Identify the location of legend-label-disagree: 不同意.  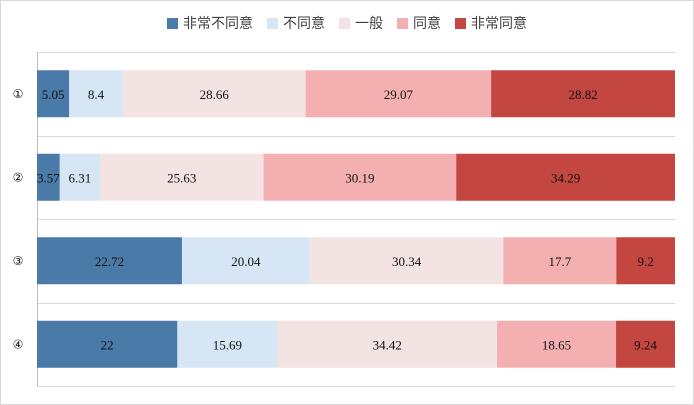
(304, 24).